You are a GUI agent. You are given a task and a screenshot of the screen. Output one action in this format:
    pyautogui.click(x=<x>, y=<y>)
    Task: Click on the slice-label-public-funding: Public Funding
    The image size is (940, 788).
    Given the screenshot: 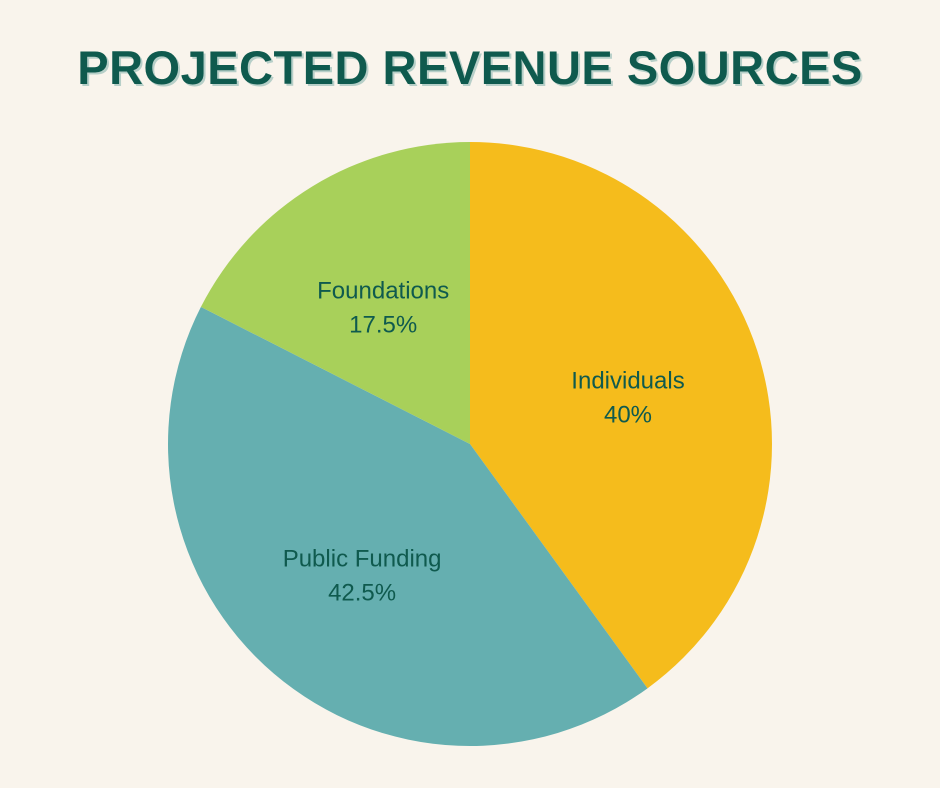 What is the action you would take?
    pyautogui.click(x=362, y=558)
    